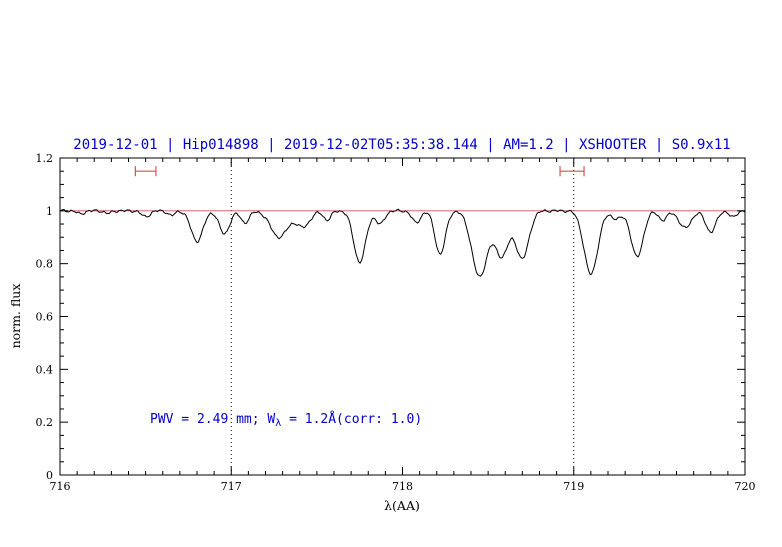 This screenshot has width=782, height=547. What do you see at coordinates (745, 486) in the screenshot?
I see `x-tick-label: 720` at bounding box center [745, 486].